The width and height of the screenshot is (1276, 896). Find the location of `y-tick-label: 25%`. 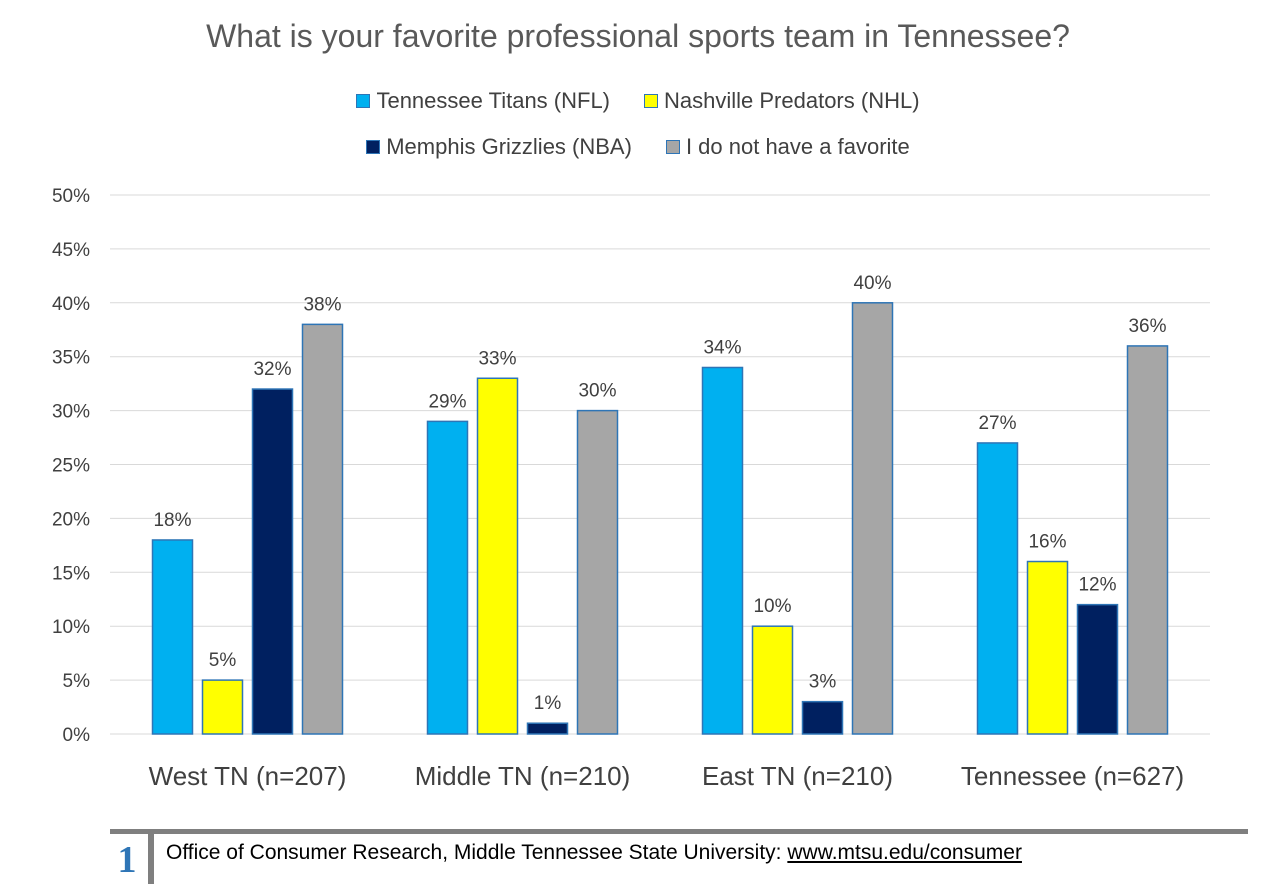

y-tick-label: 25% is located at coordinates (71, 466).